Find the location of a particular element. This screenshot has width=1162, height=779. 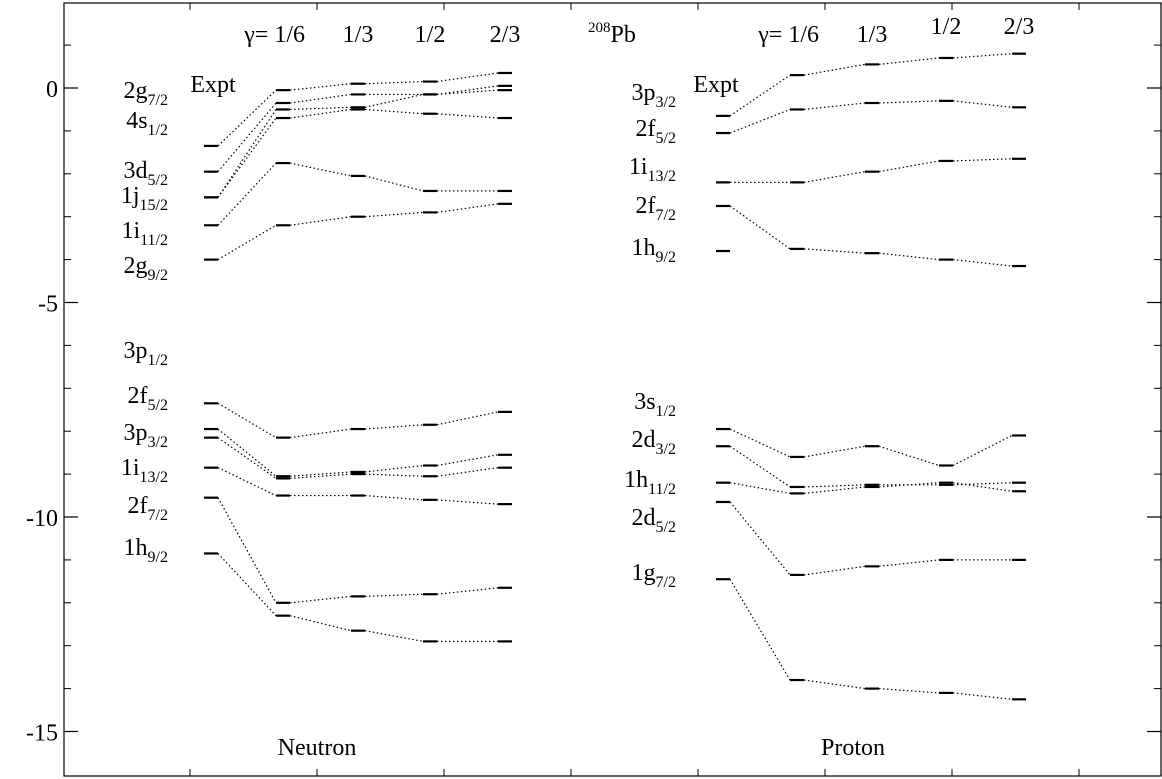

panel-name-proton: Proton is located at coordinates (853, 748).